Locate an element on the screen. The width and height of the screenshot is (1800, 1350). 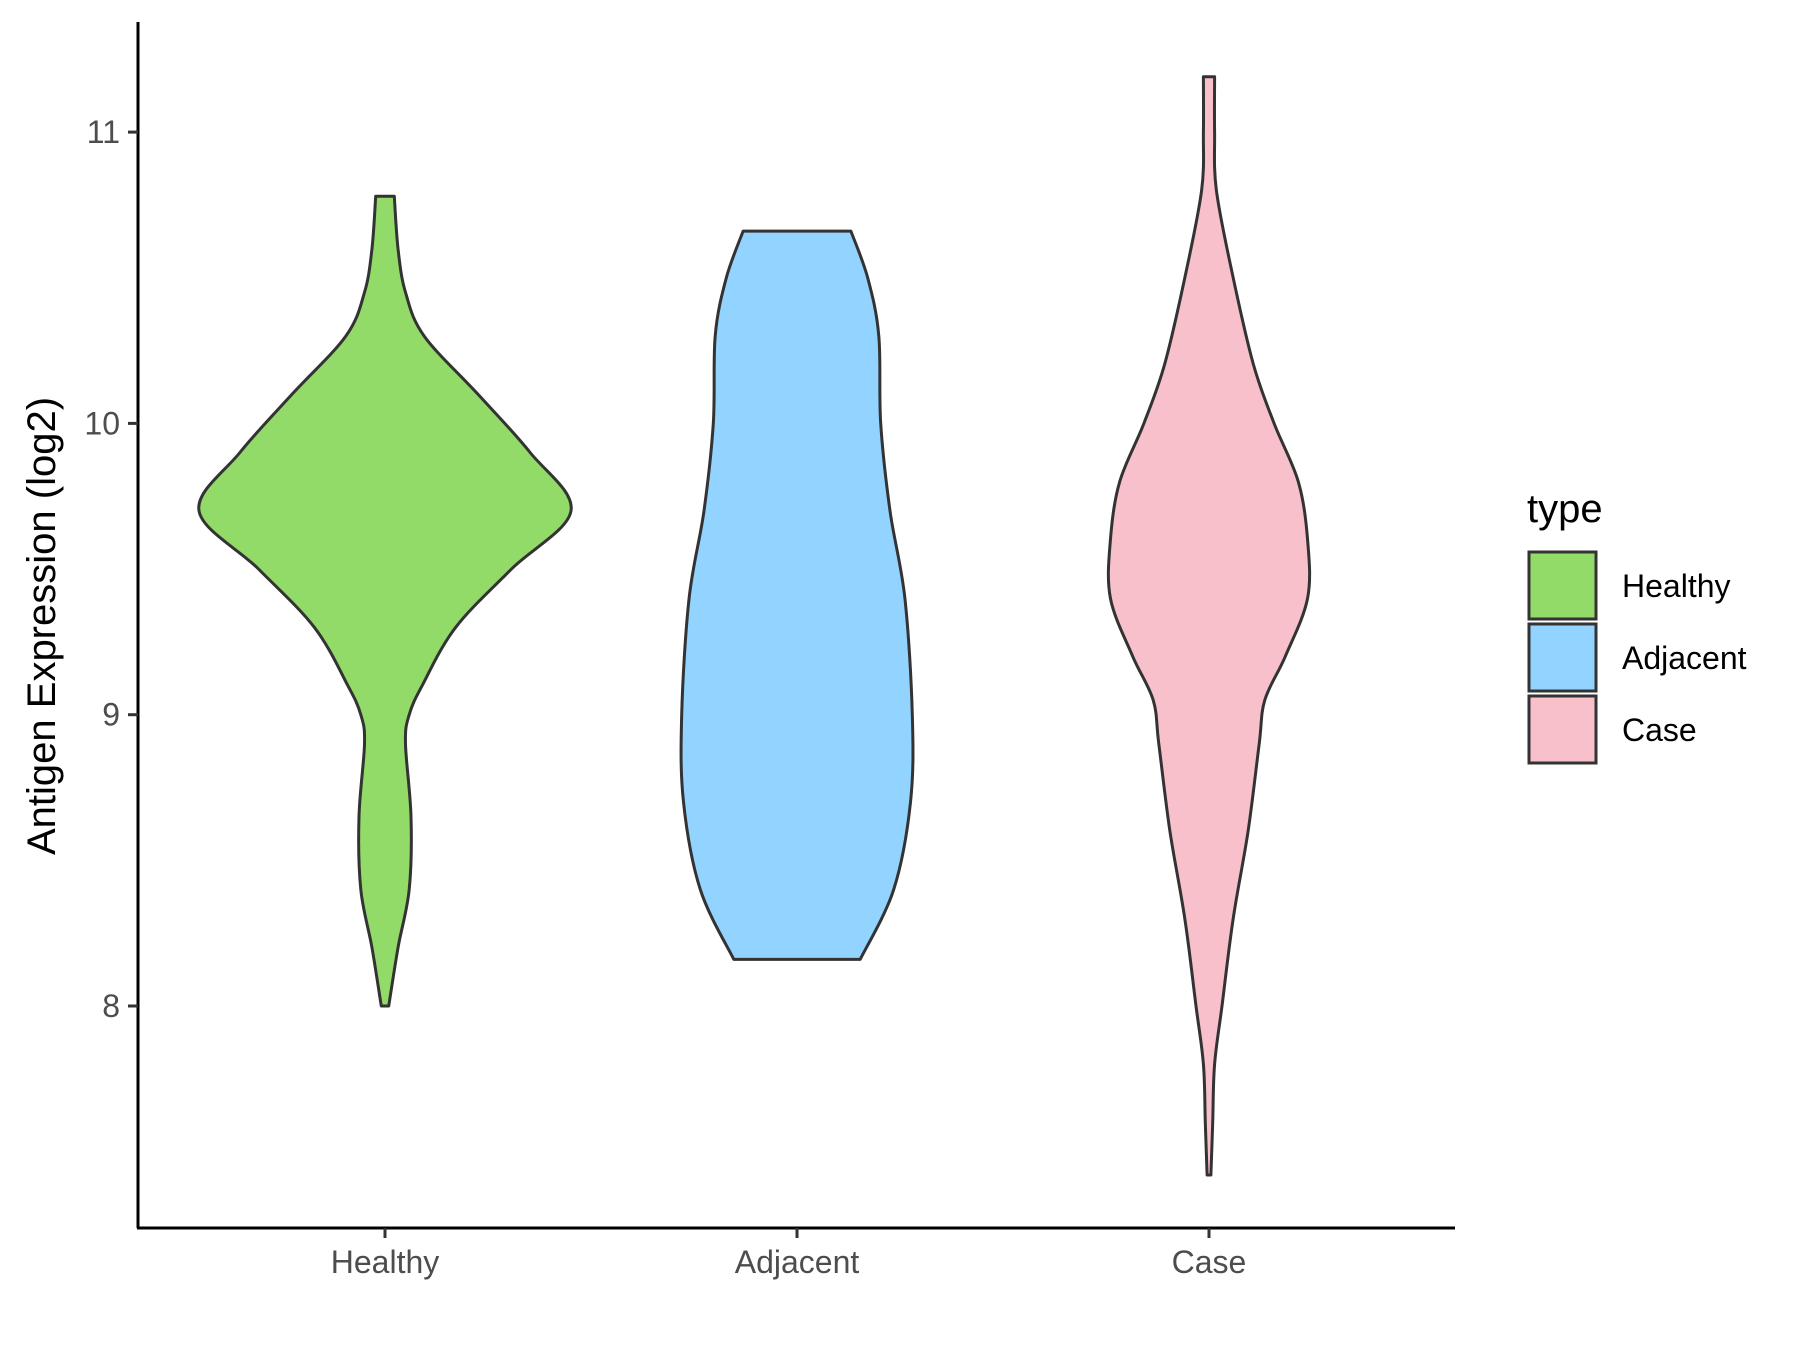
x-tick-label: Adjacent is located at coordinates (797, 1262).